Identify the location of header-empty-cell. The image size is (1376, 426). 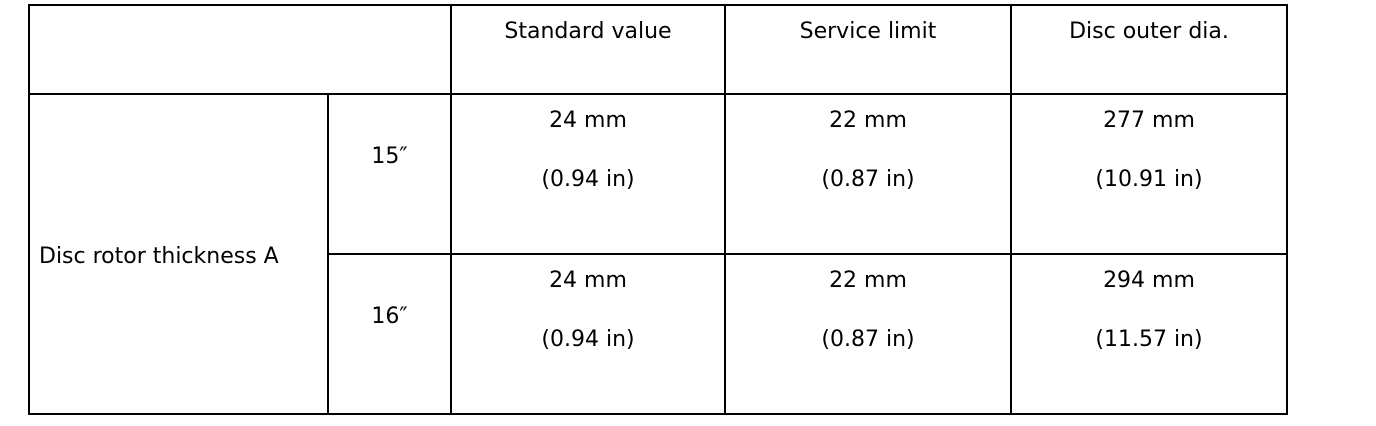
(240, 49).